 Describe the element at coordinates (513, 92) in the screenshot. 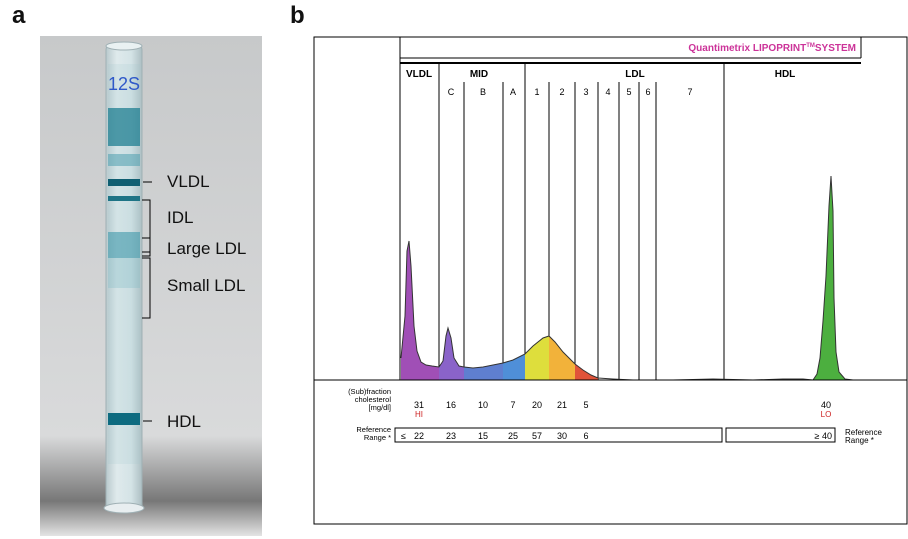

I see `subfraction-label-a: A` at that location.